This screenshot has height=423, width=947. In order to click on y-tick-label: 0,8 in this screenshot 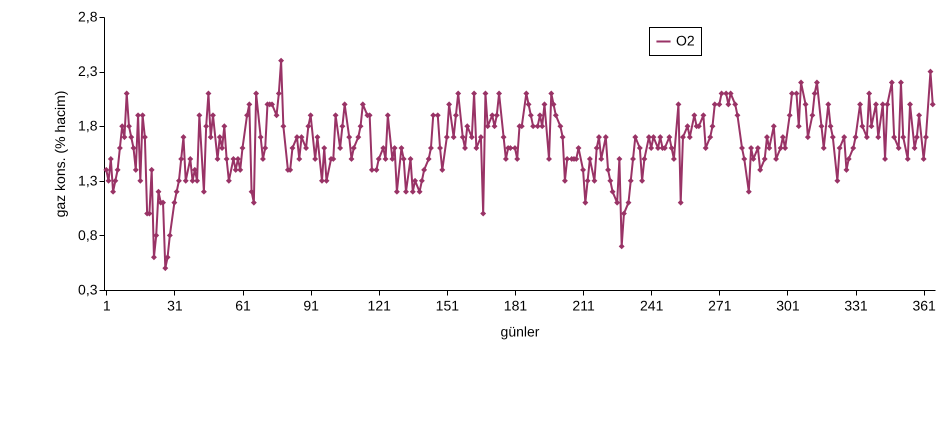, I will do `click(88, 234)`.